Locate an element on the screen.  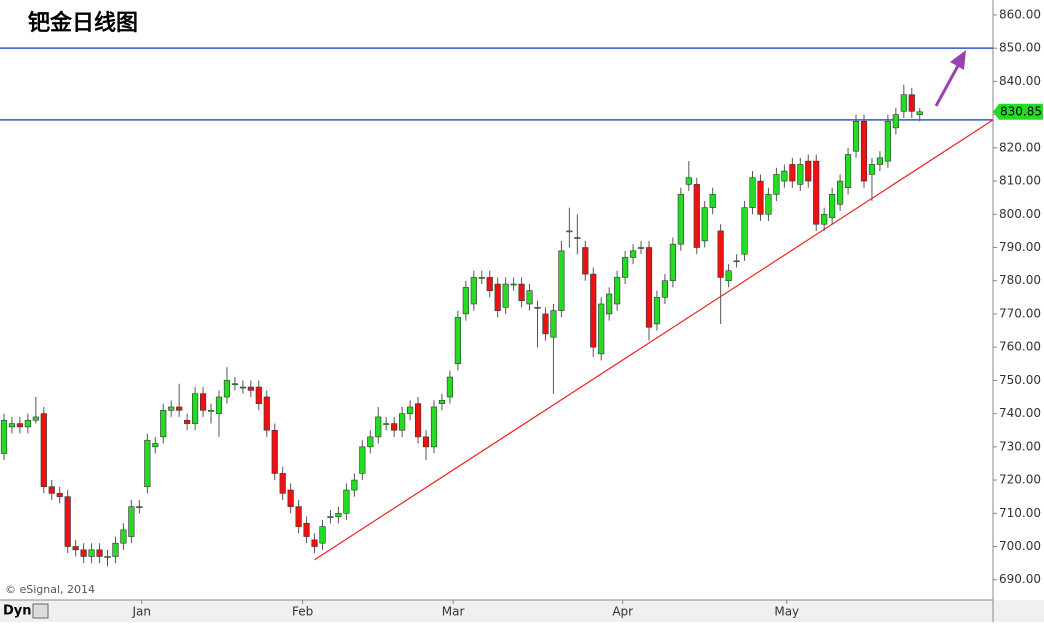
source: © eSignal, 2014 is located at coordinates (50, 589).